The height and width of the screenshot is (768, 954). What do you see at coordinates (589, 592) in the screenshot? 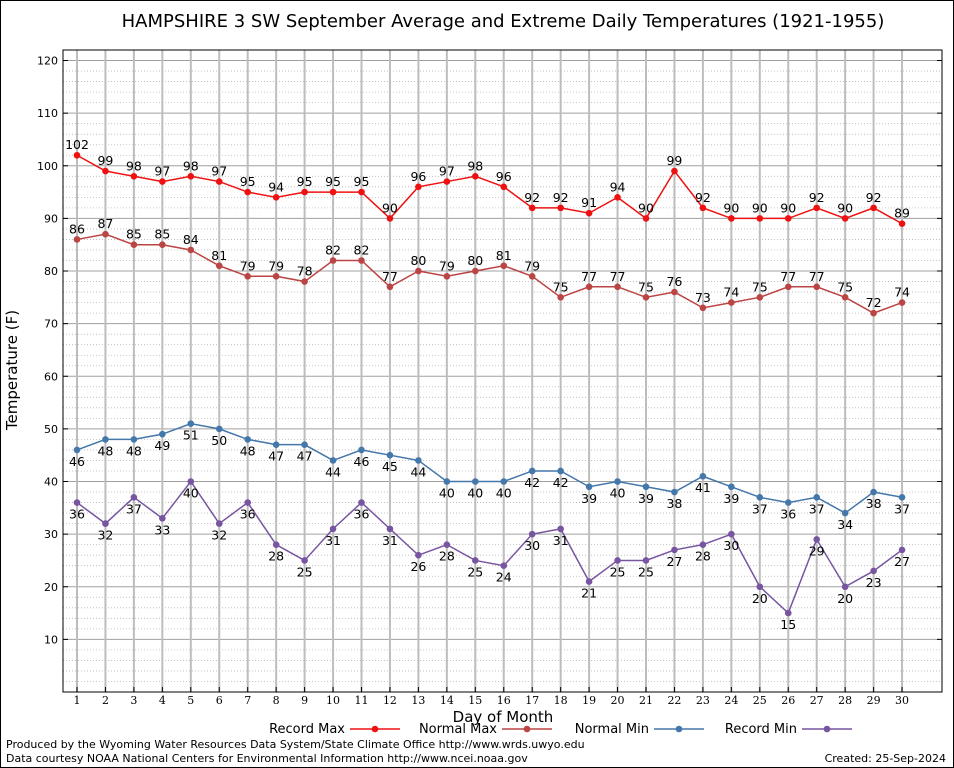
I see `data-label: 21` at bounding box center [589, 592].